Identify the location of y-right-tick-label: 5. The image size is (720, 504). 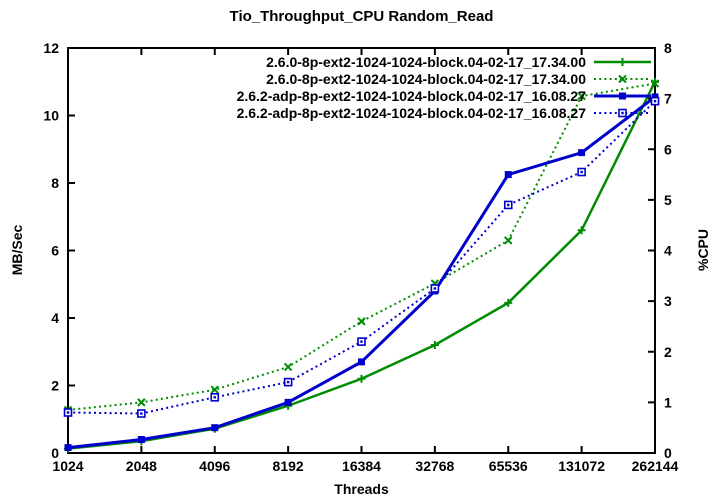
(668, 200).